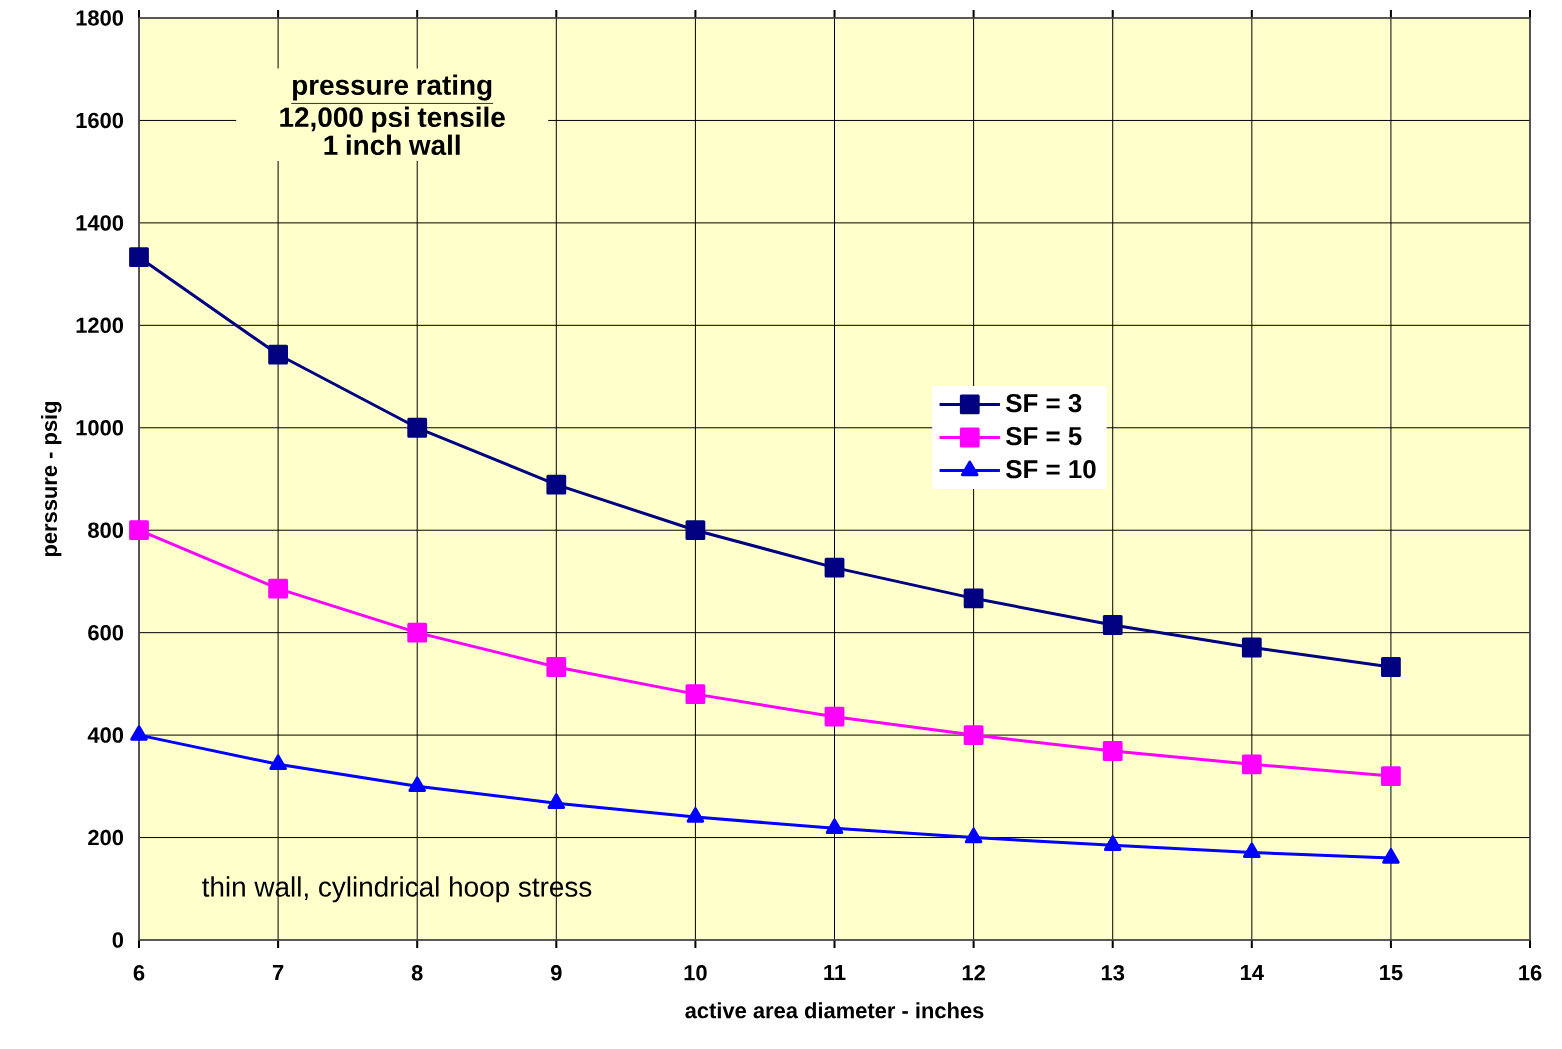 This screenshot has height=1049, width=1562. I want to click on x-tick-label: 11, so click(835, 973).